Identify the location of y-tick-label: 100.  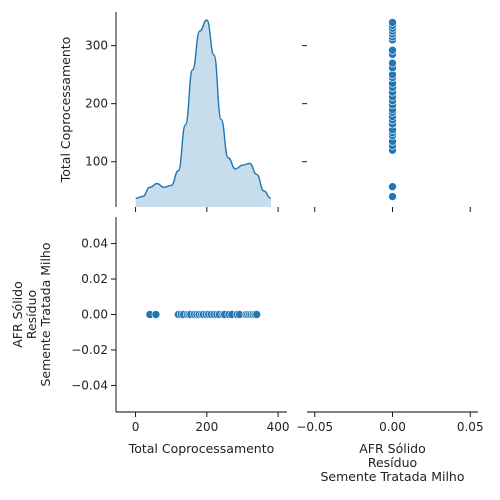
(96, 162).